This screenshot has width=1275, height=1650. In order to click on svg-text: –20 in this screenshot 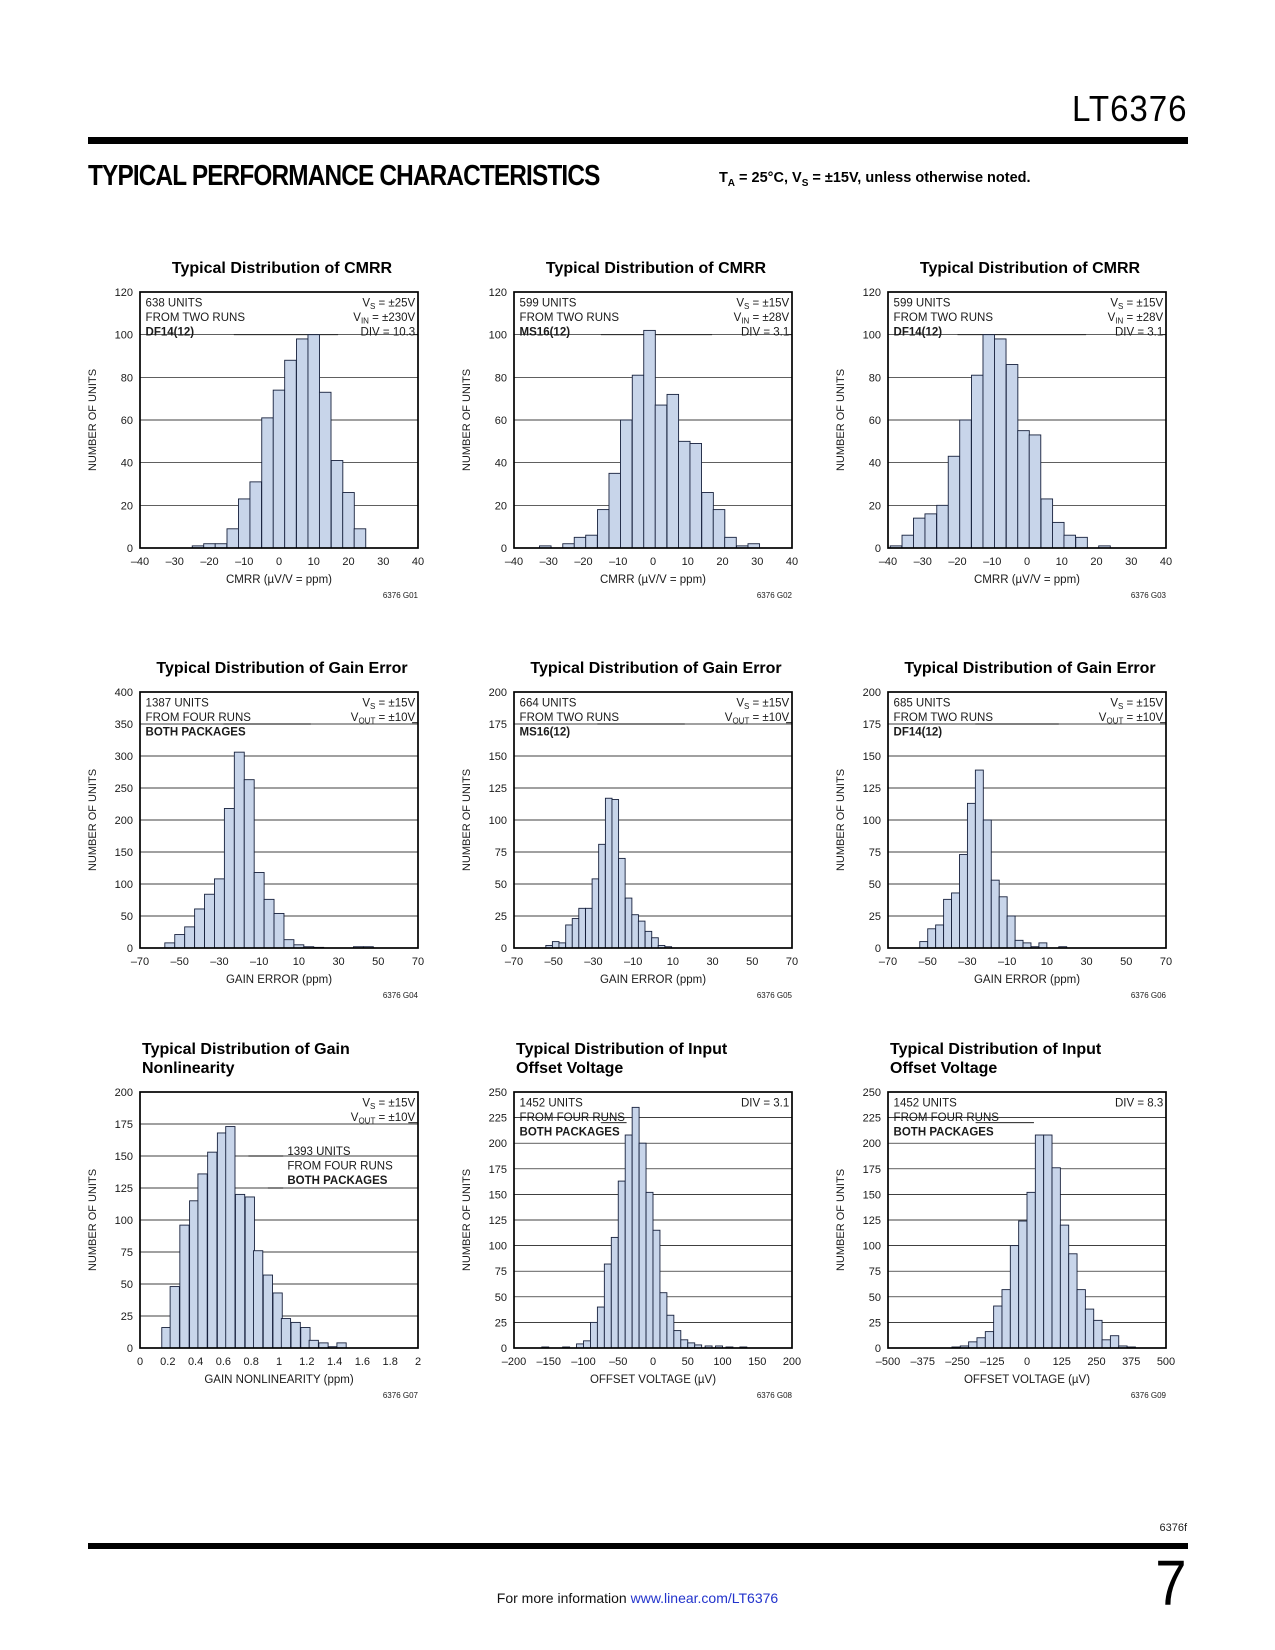, I will do `click(957, 562)`.